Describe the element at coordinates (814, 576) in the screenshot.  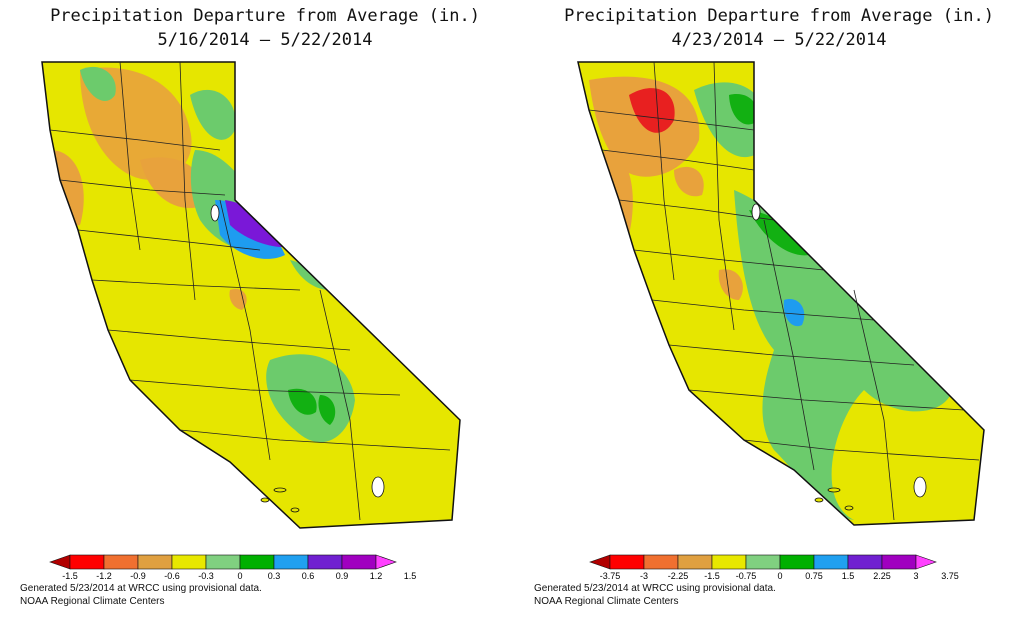
I see `legend-label: 0.75` at that location.